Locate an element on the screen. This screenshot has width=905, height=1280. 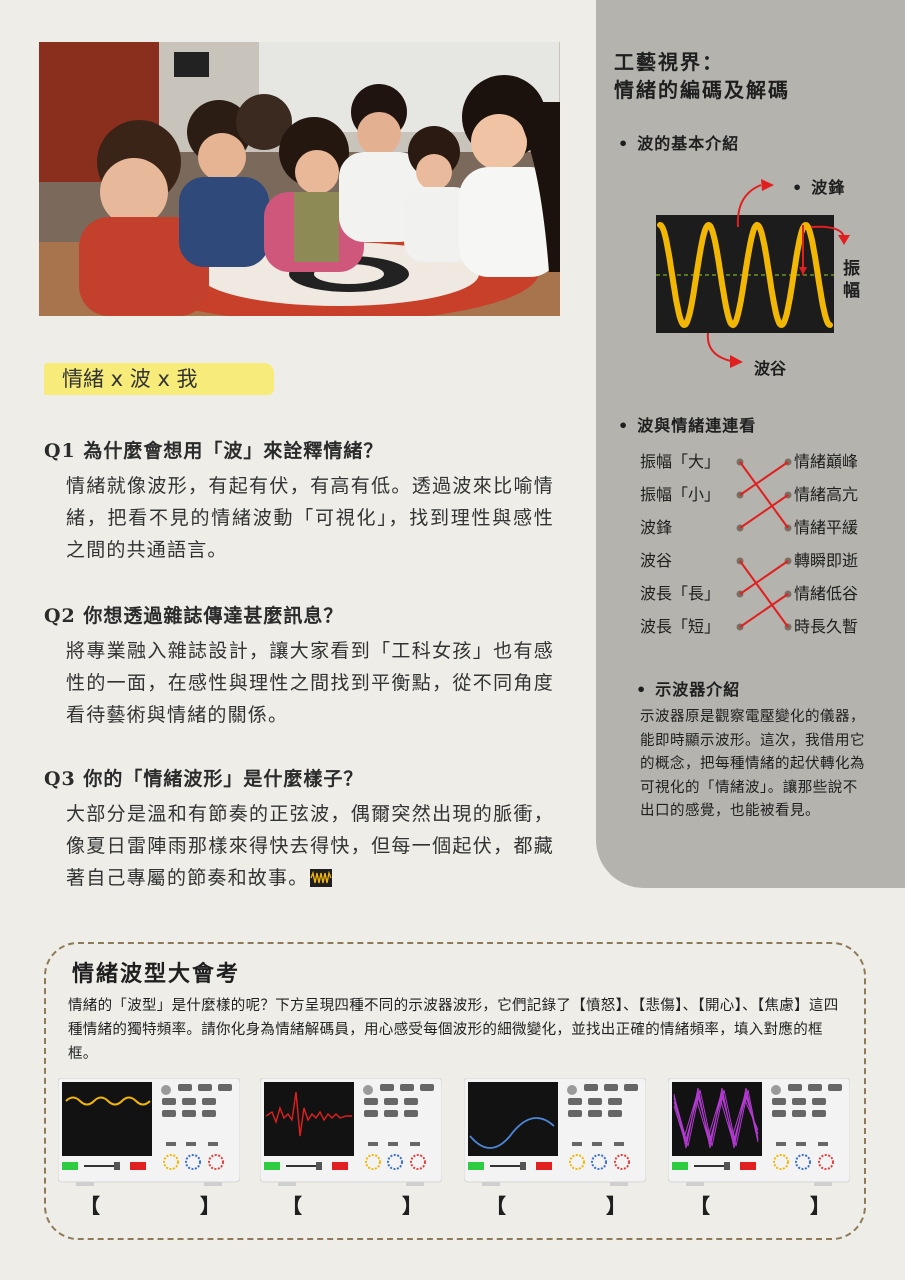
oscilloscope-2: 【 】 is located at coordinates (351, 1147).